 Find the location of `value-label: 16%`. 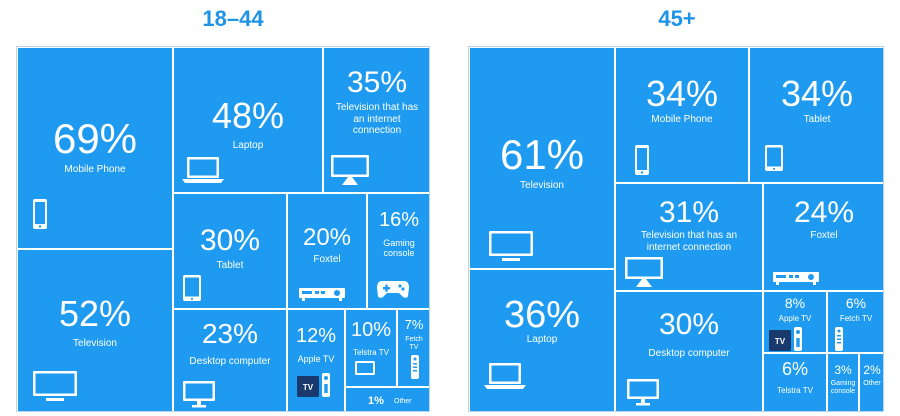

value-label: 16% is located at coordinates (399, 220).